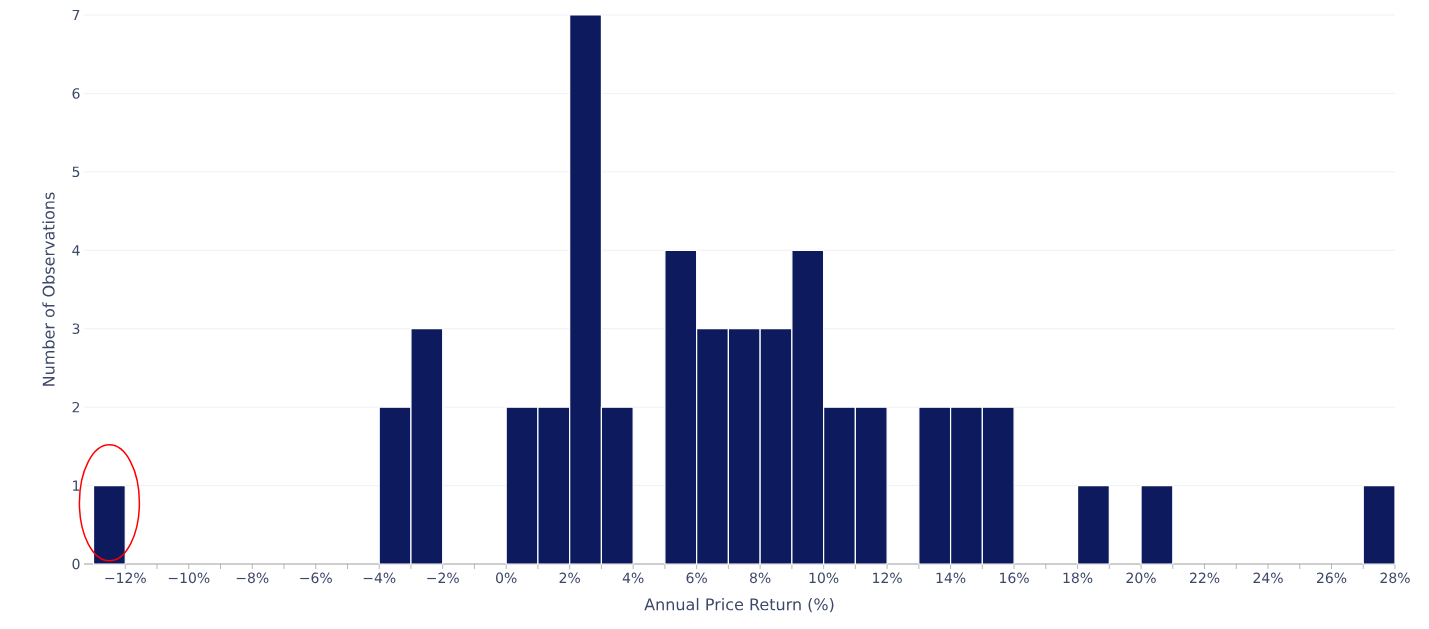 The width and height of the screenshot is (1429, 629). What do you see at coordinates (189, 578) in the screenshot?
I see `x-tick-label: −10%` at bounding box center [189, 578].